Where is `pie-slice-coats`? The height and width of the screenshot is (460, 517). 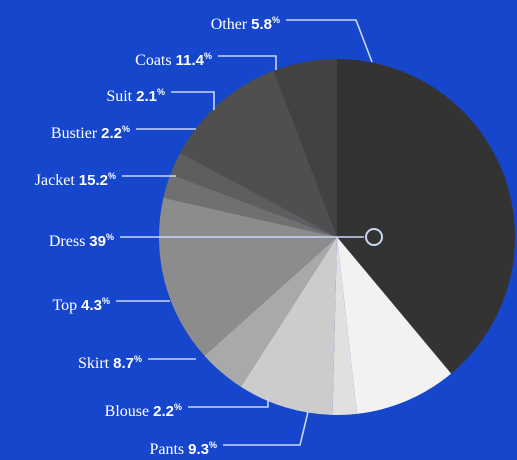
pie-slice-coats is located at coordinates (258, 153).